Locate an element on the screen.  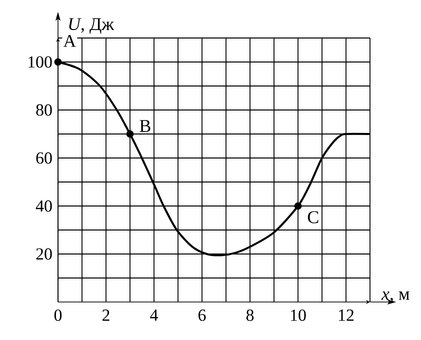
x-tick-label: 2 is located at coordinates (106, 315).